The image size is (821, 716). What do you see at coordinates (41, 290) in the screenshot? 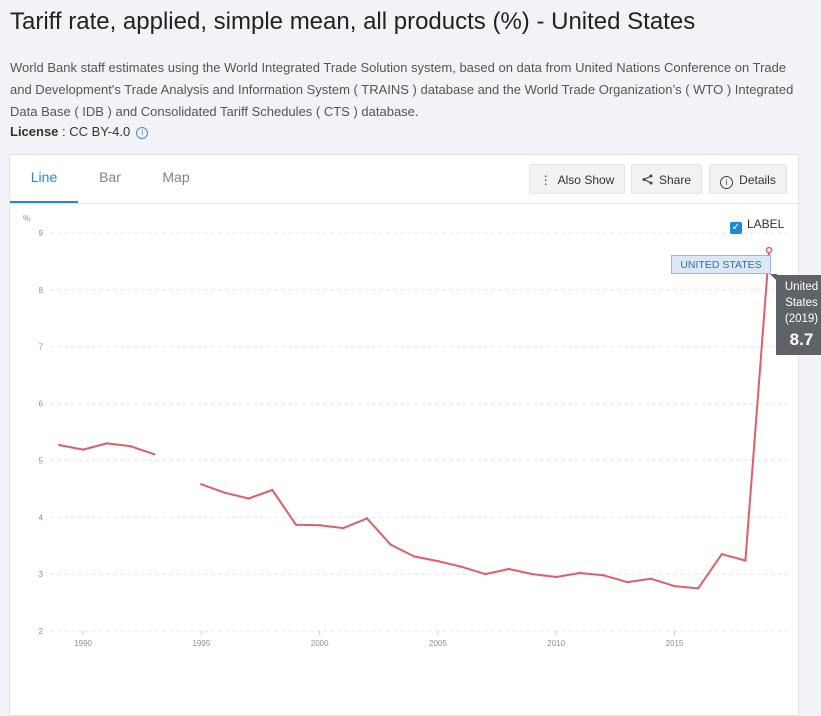
I see `y-tick-label: 8` at bounding box center [41, 290].